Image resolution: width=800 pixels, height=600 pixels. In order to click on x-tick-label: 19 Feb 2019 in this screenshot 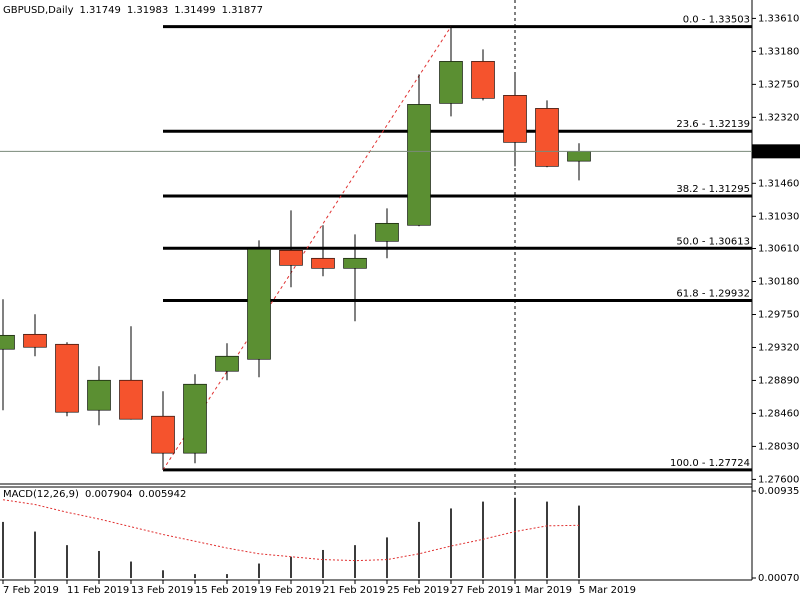, I will do `click(290, 590)`.